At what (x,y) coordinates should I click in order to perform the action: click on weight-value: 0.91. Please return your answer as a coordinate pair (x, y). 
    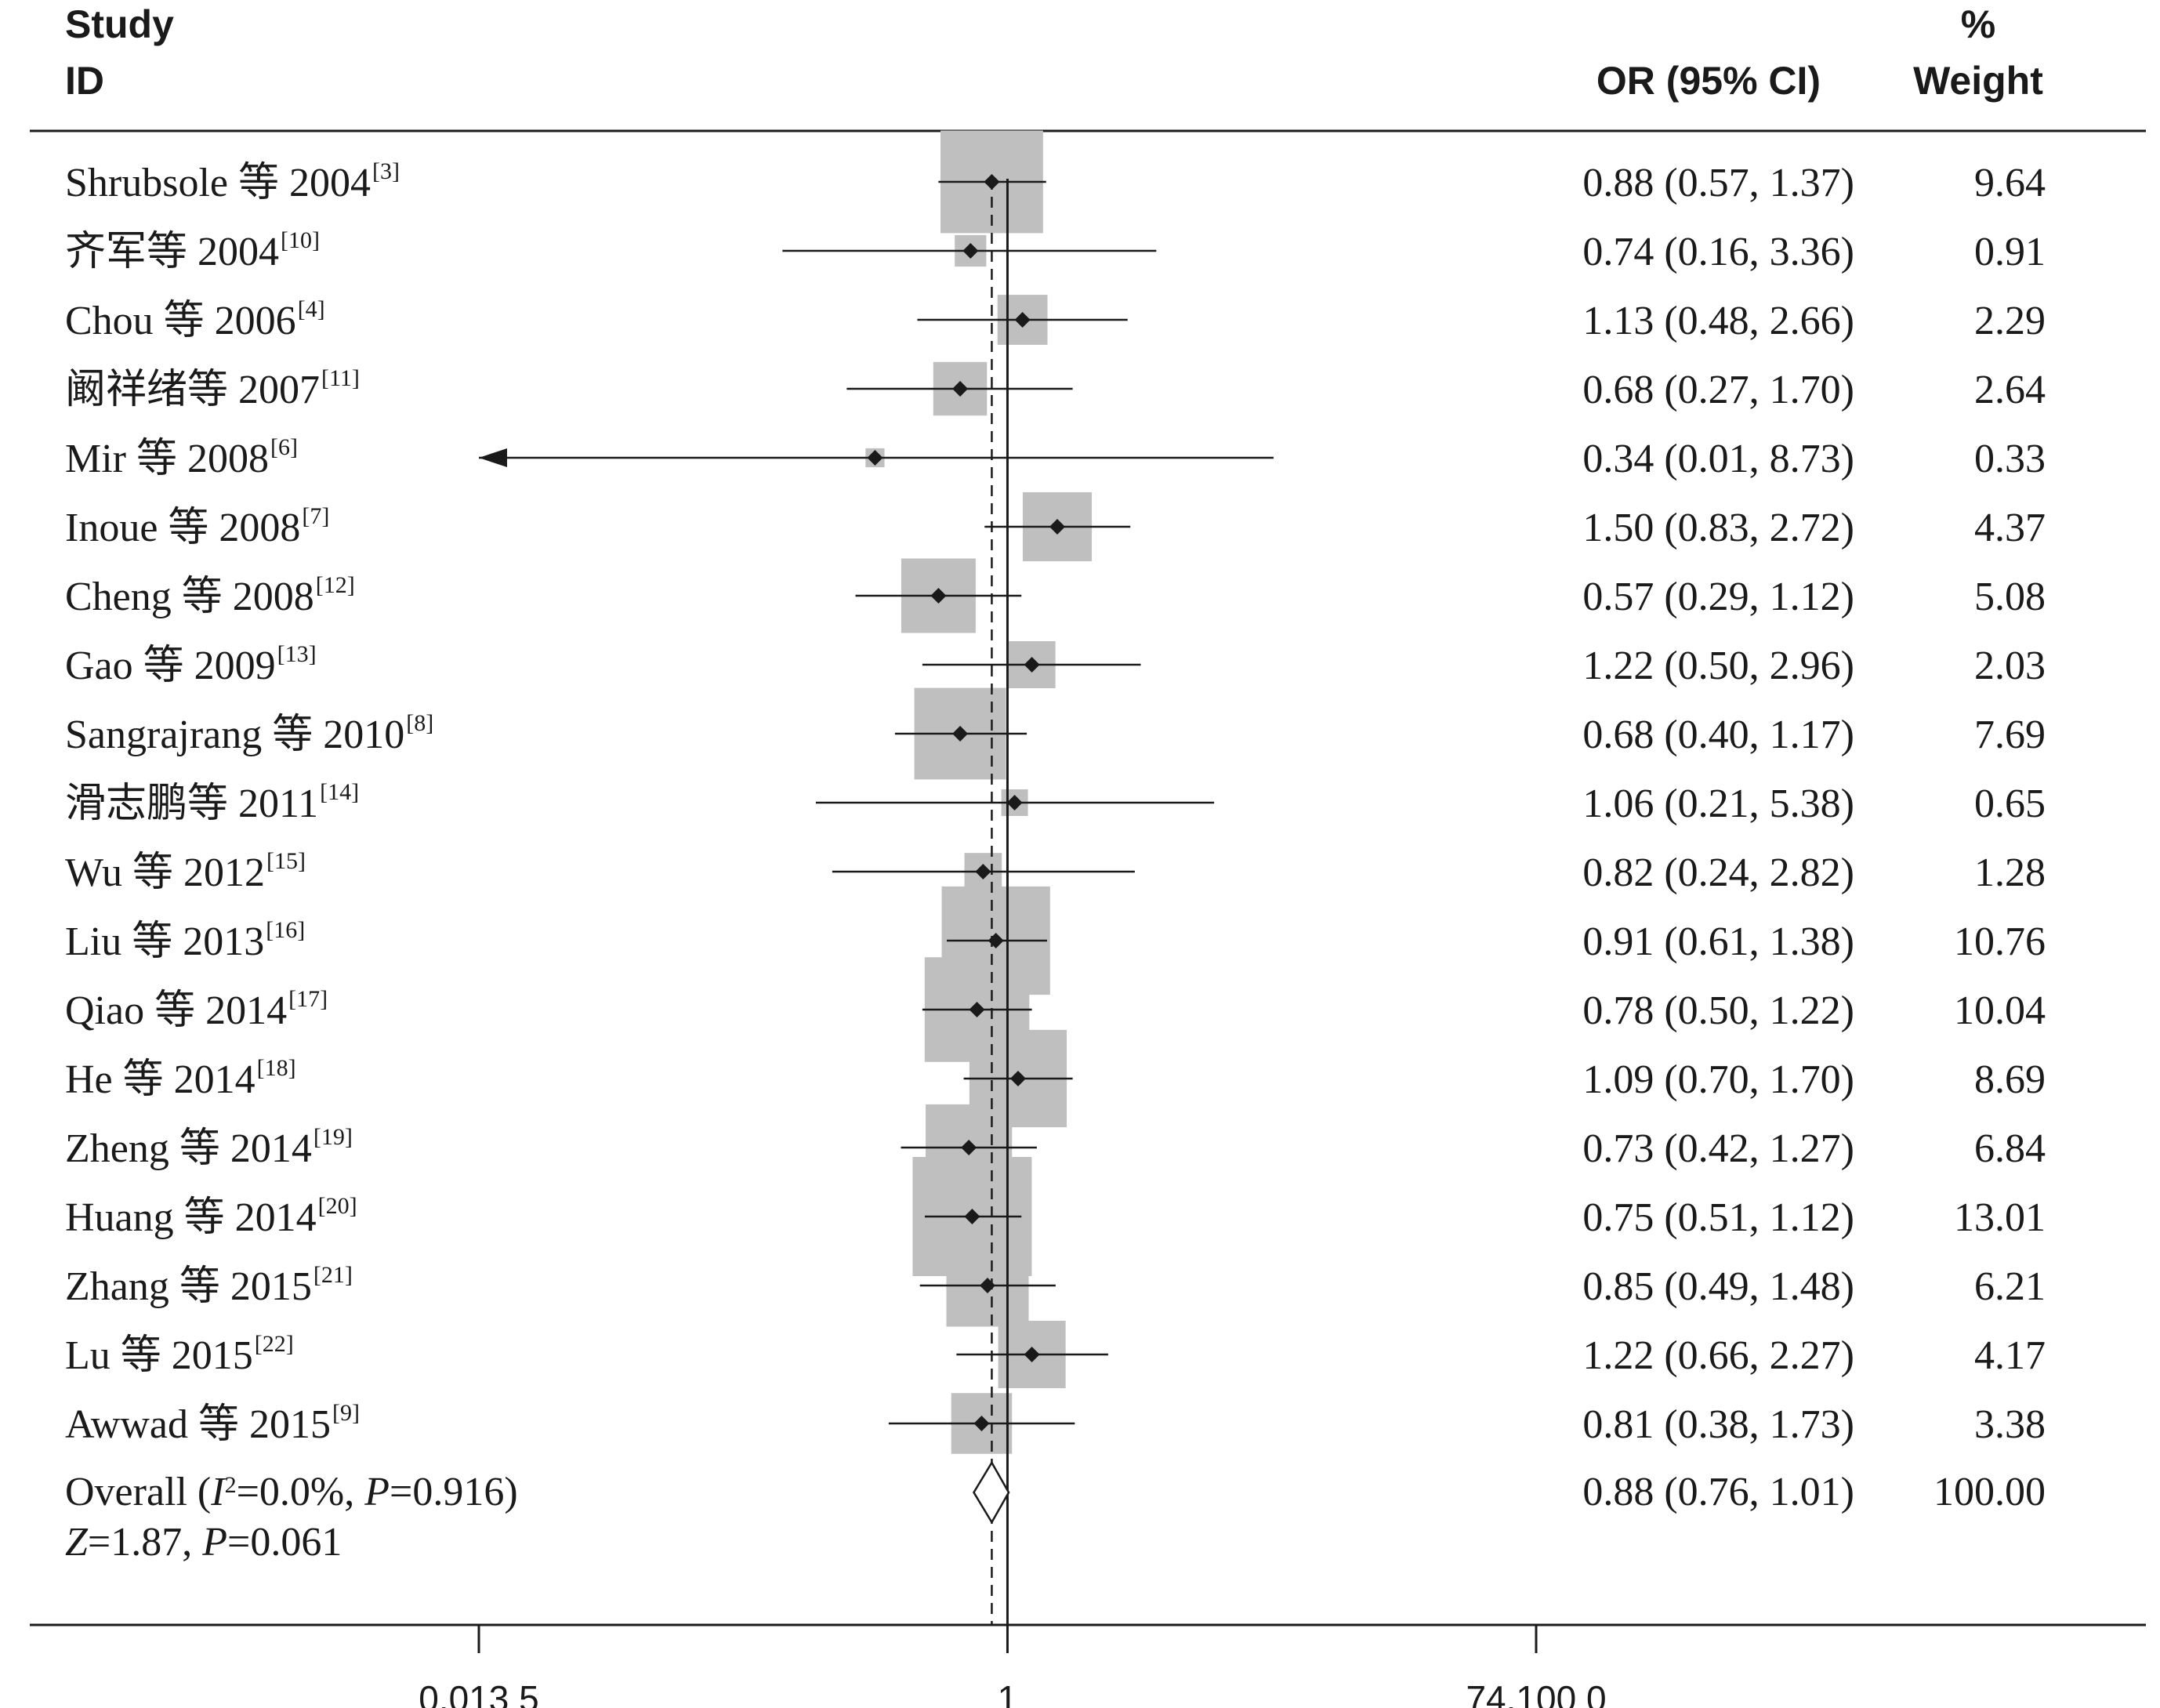
    Looking at the image, I should click on (2010, 252).